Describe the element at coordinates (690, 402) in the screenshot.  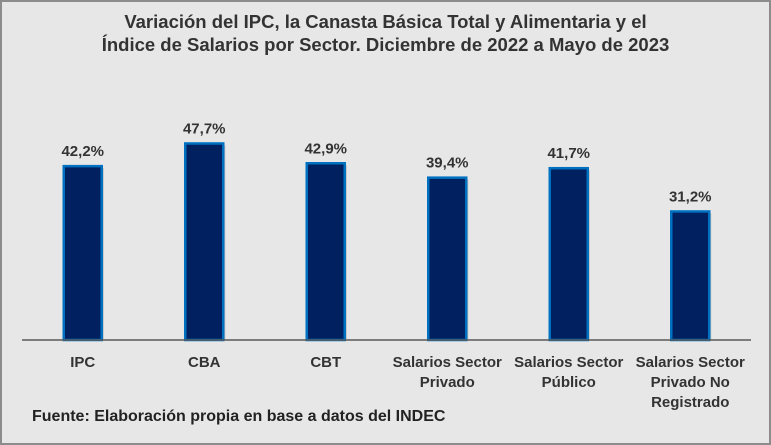
I see `category-label: Registrado` at that location.